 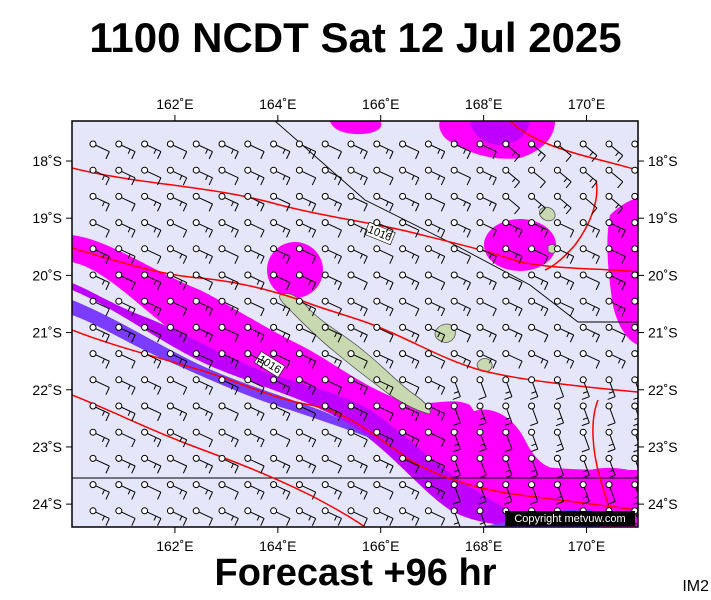 What do you see at coordinates (47, 332) in the screenshot?
I see `latitude-labels-left: 18˚S 19˚S 20˚S 21˚S 22˚S 23˚S 24˚S` at bounding box center [47, 332].